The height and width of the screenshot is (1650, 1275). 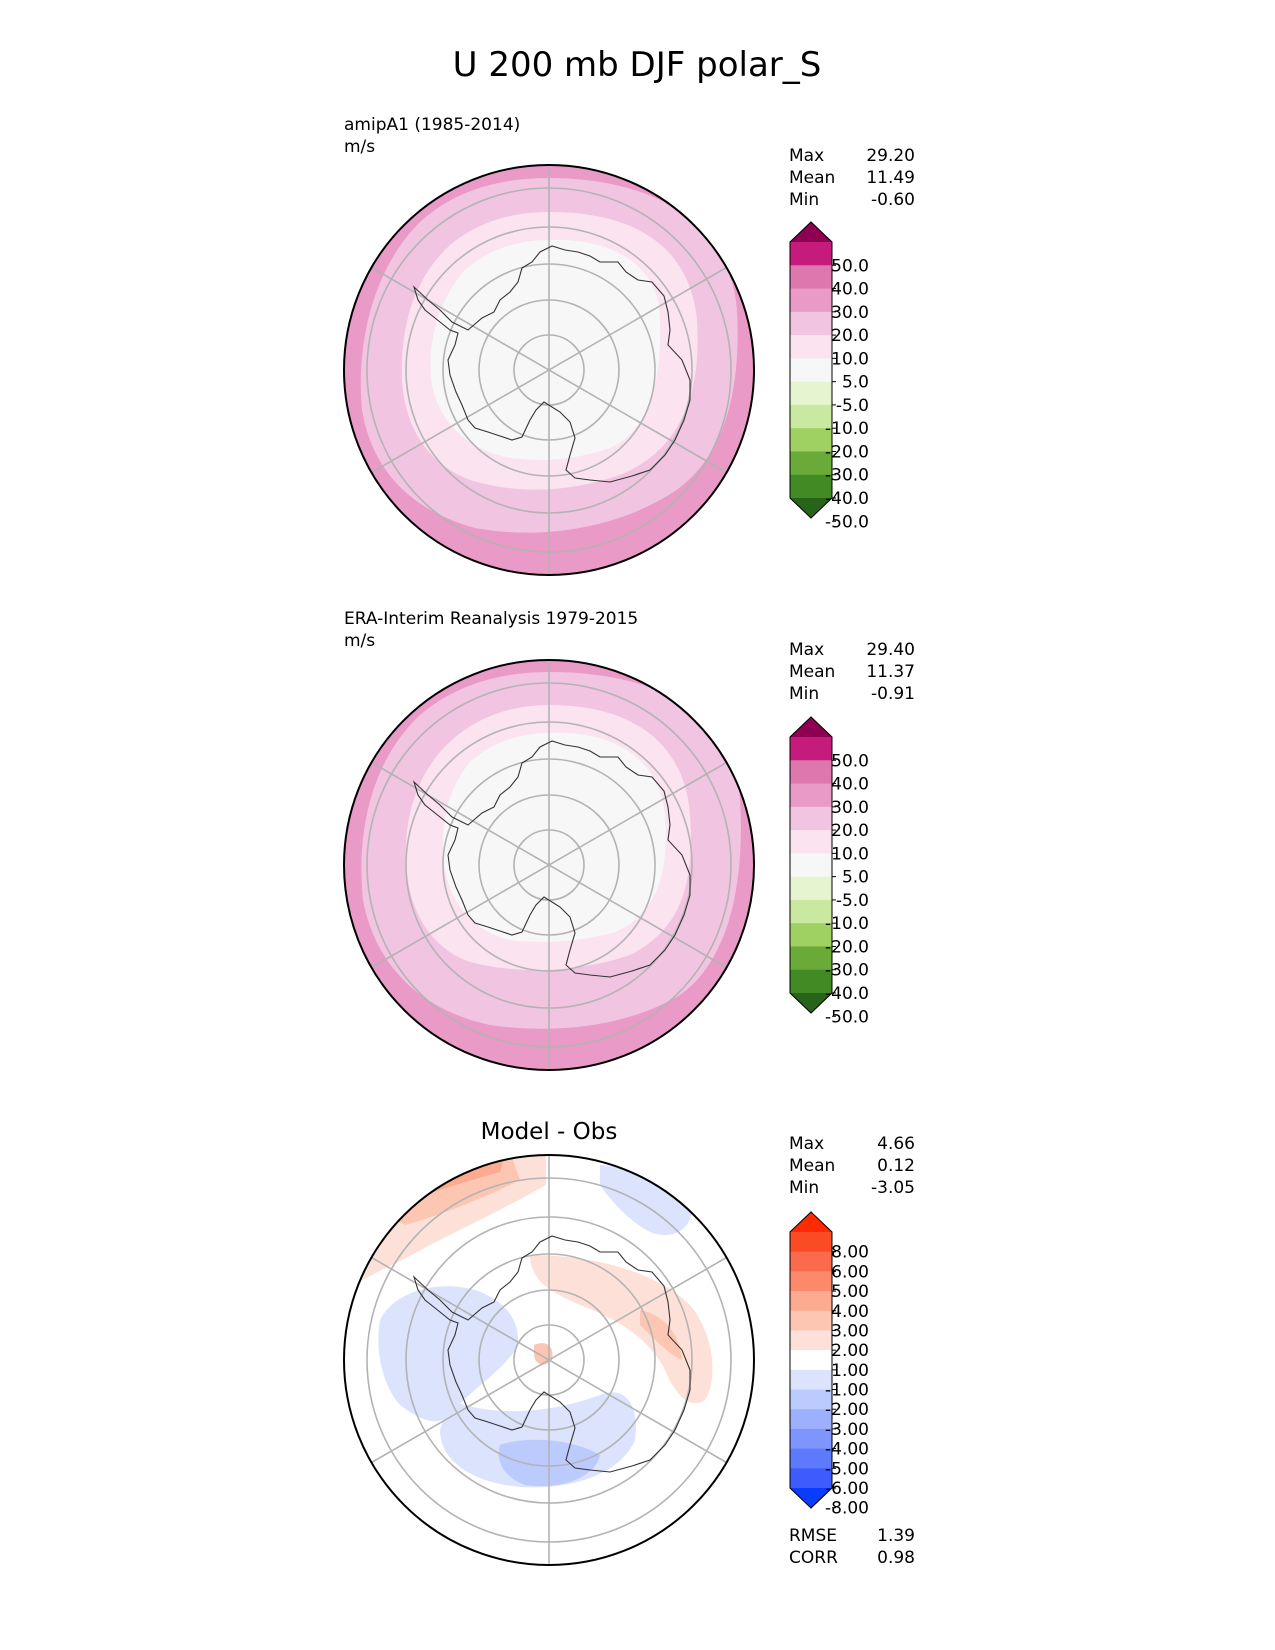 I want to click on panel-diff-boundary, so click(x=549, y=1360).